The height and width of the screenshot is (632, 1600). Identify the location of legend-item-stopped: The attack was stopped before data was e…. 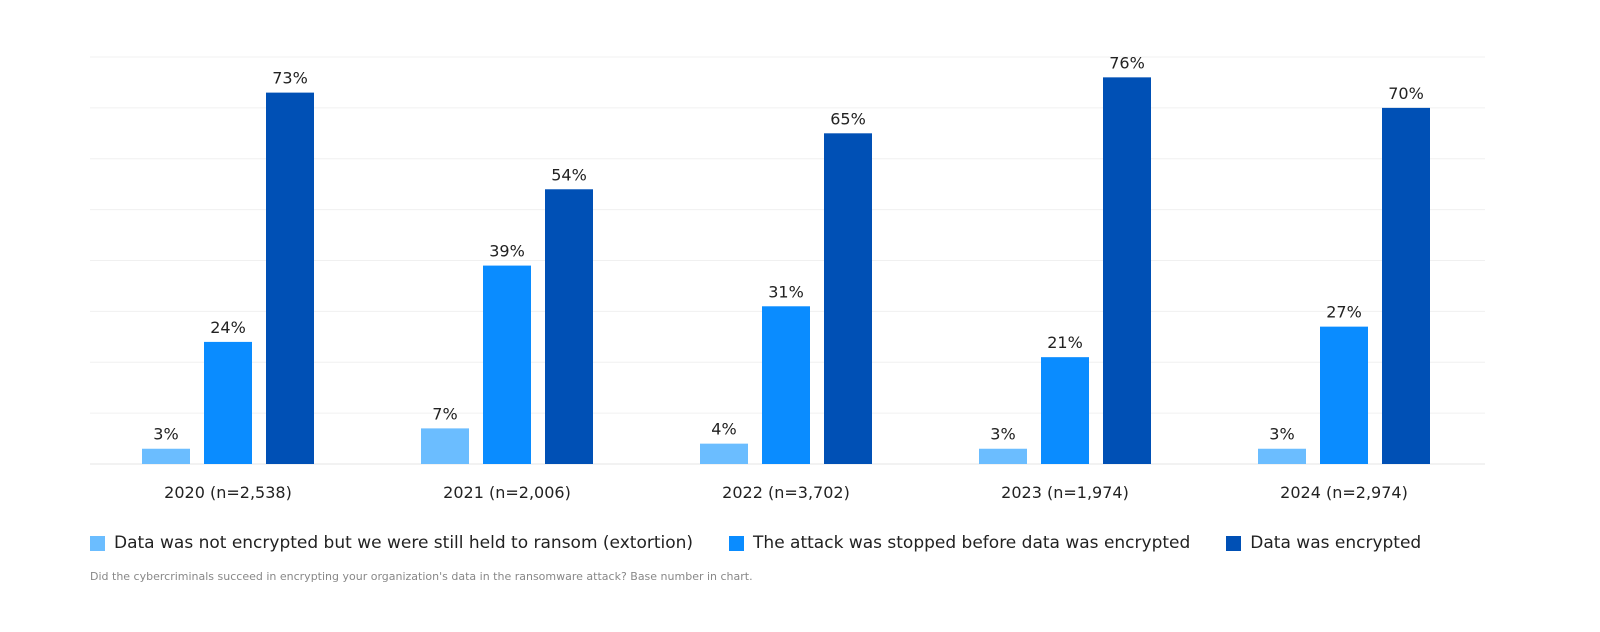
(959, 543).